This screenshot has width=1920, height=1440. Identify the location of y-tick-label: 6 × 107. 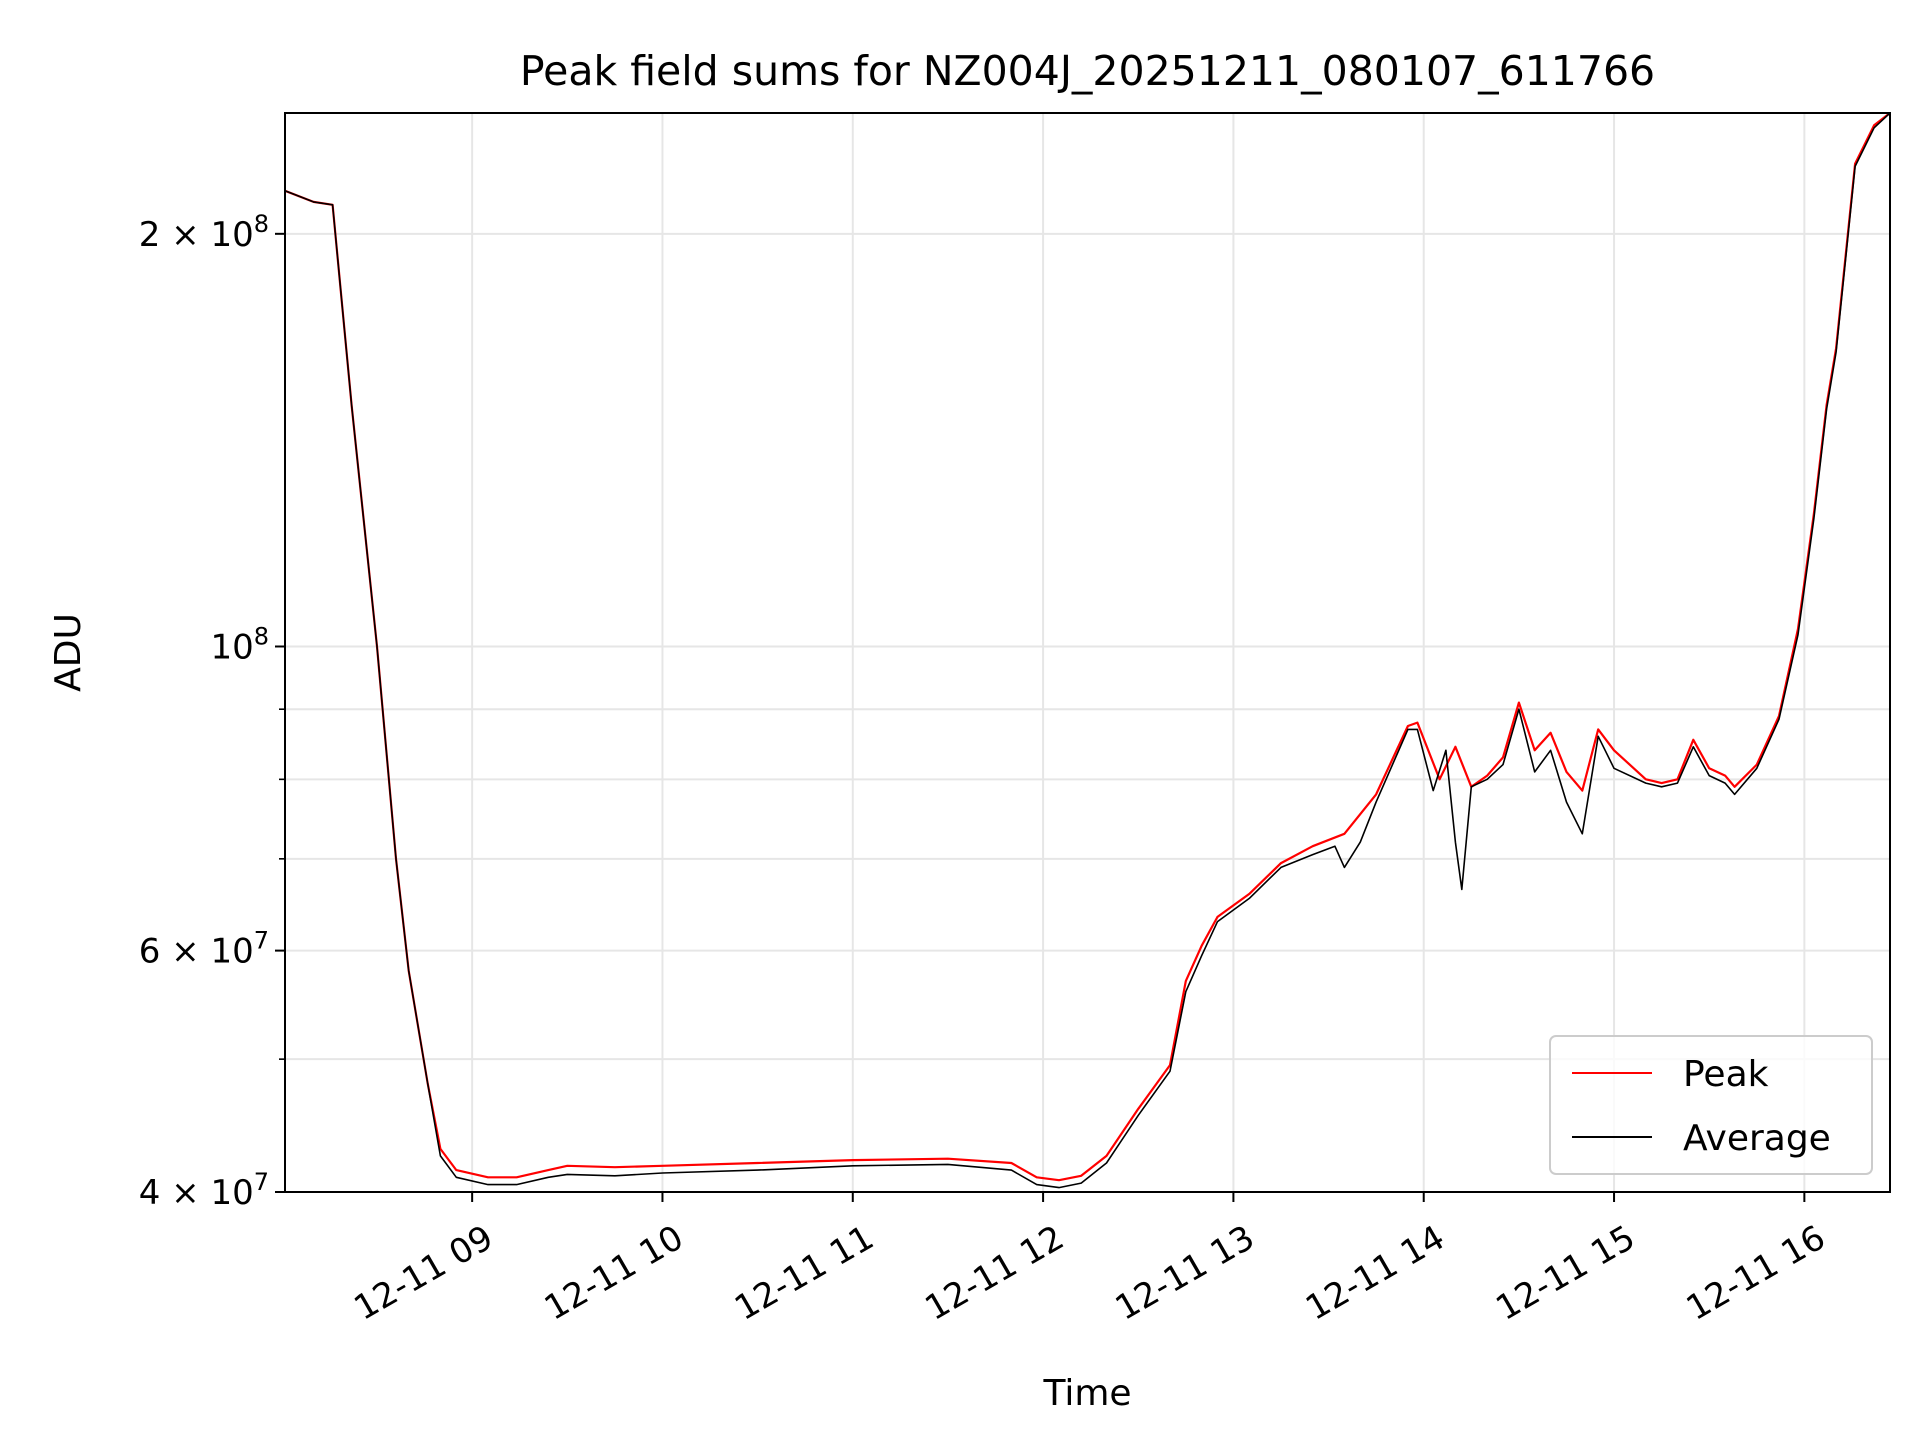
(204, 949).